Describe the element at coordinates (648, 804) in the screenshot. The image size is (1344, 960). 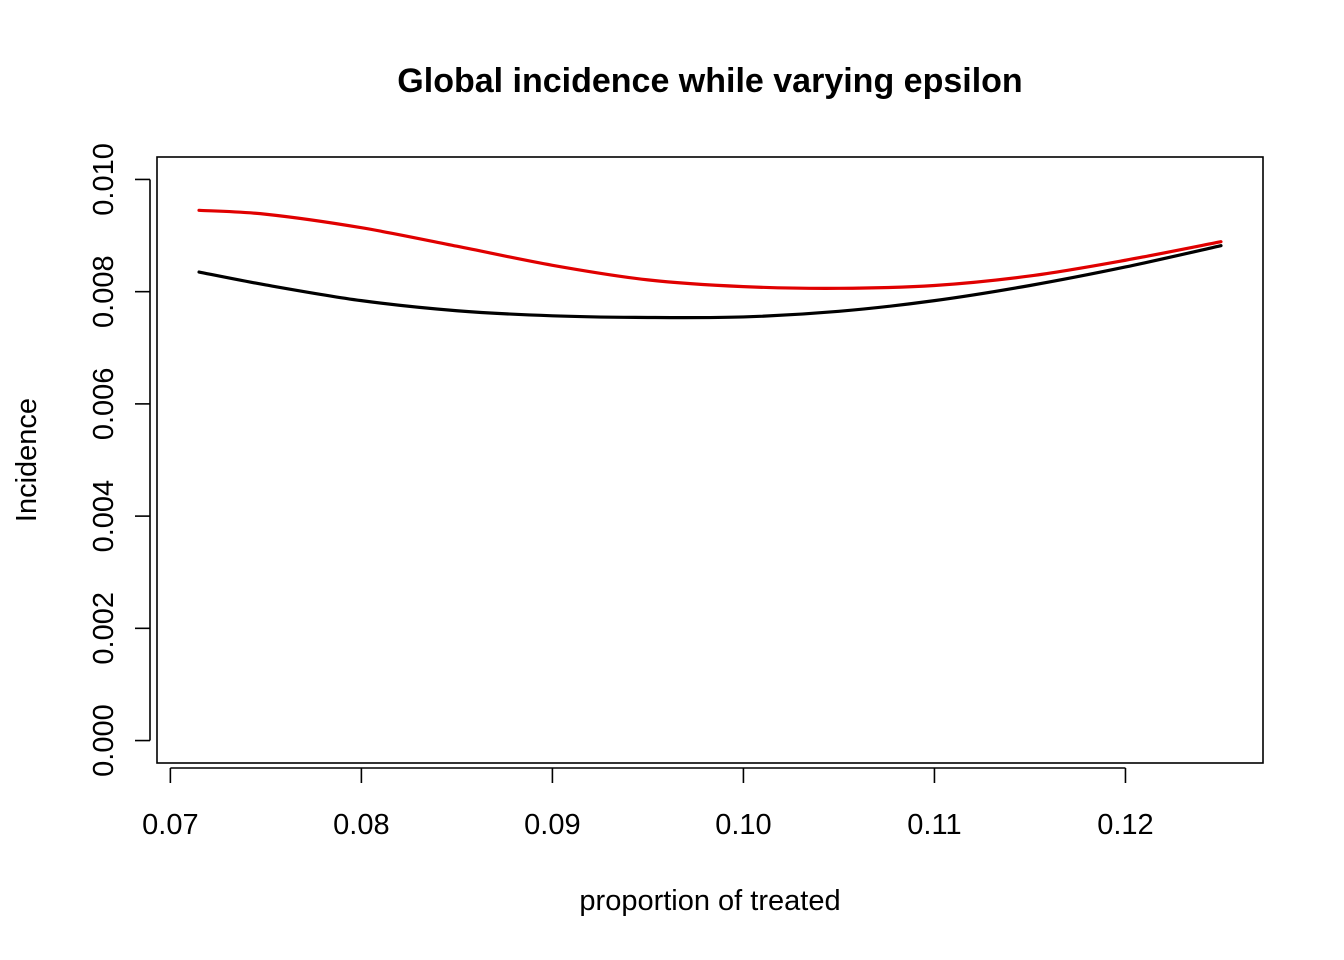
I see `x-axis: 0.07 0.08 0.09 0.10 0.11 0.12` at that location.